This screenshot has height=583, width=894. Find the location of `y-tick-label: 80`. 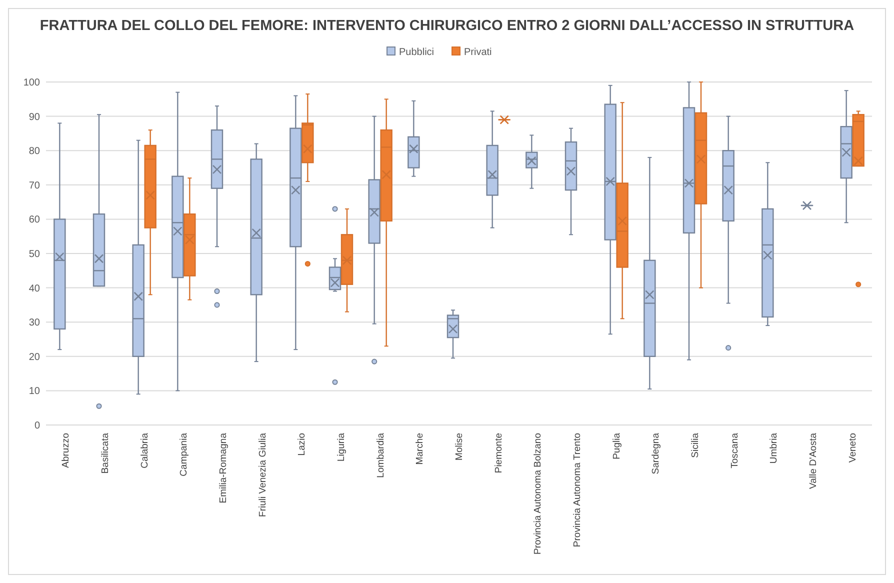

y-tick-label: 80 is located at coordinates (34, 152).